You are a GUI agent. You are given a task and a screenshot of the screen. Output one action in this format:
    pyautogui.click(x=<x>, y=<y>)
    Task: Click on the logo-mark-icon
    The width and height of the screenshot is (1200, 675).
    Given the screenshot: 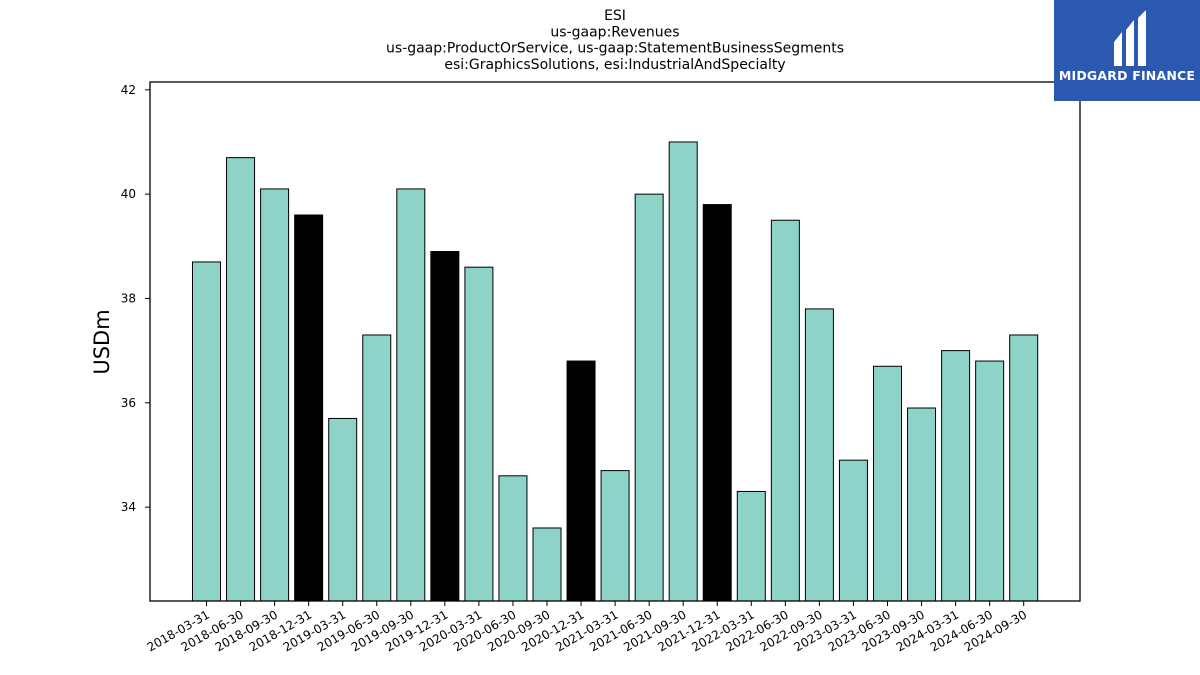 What is the action you would take?
    pyautogui.click(x=1130, y=38)
    